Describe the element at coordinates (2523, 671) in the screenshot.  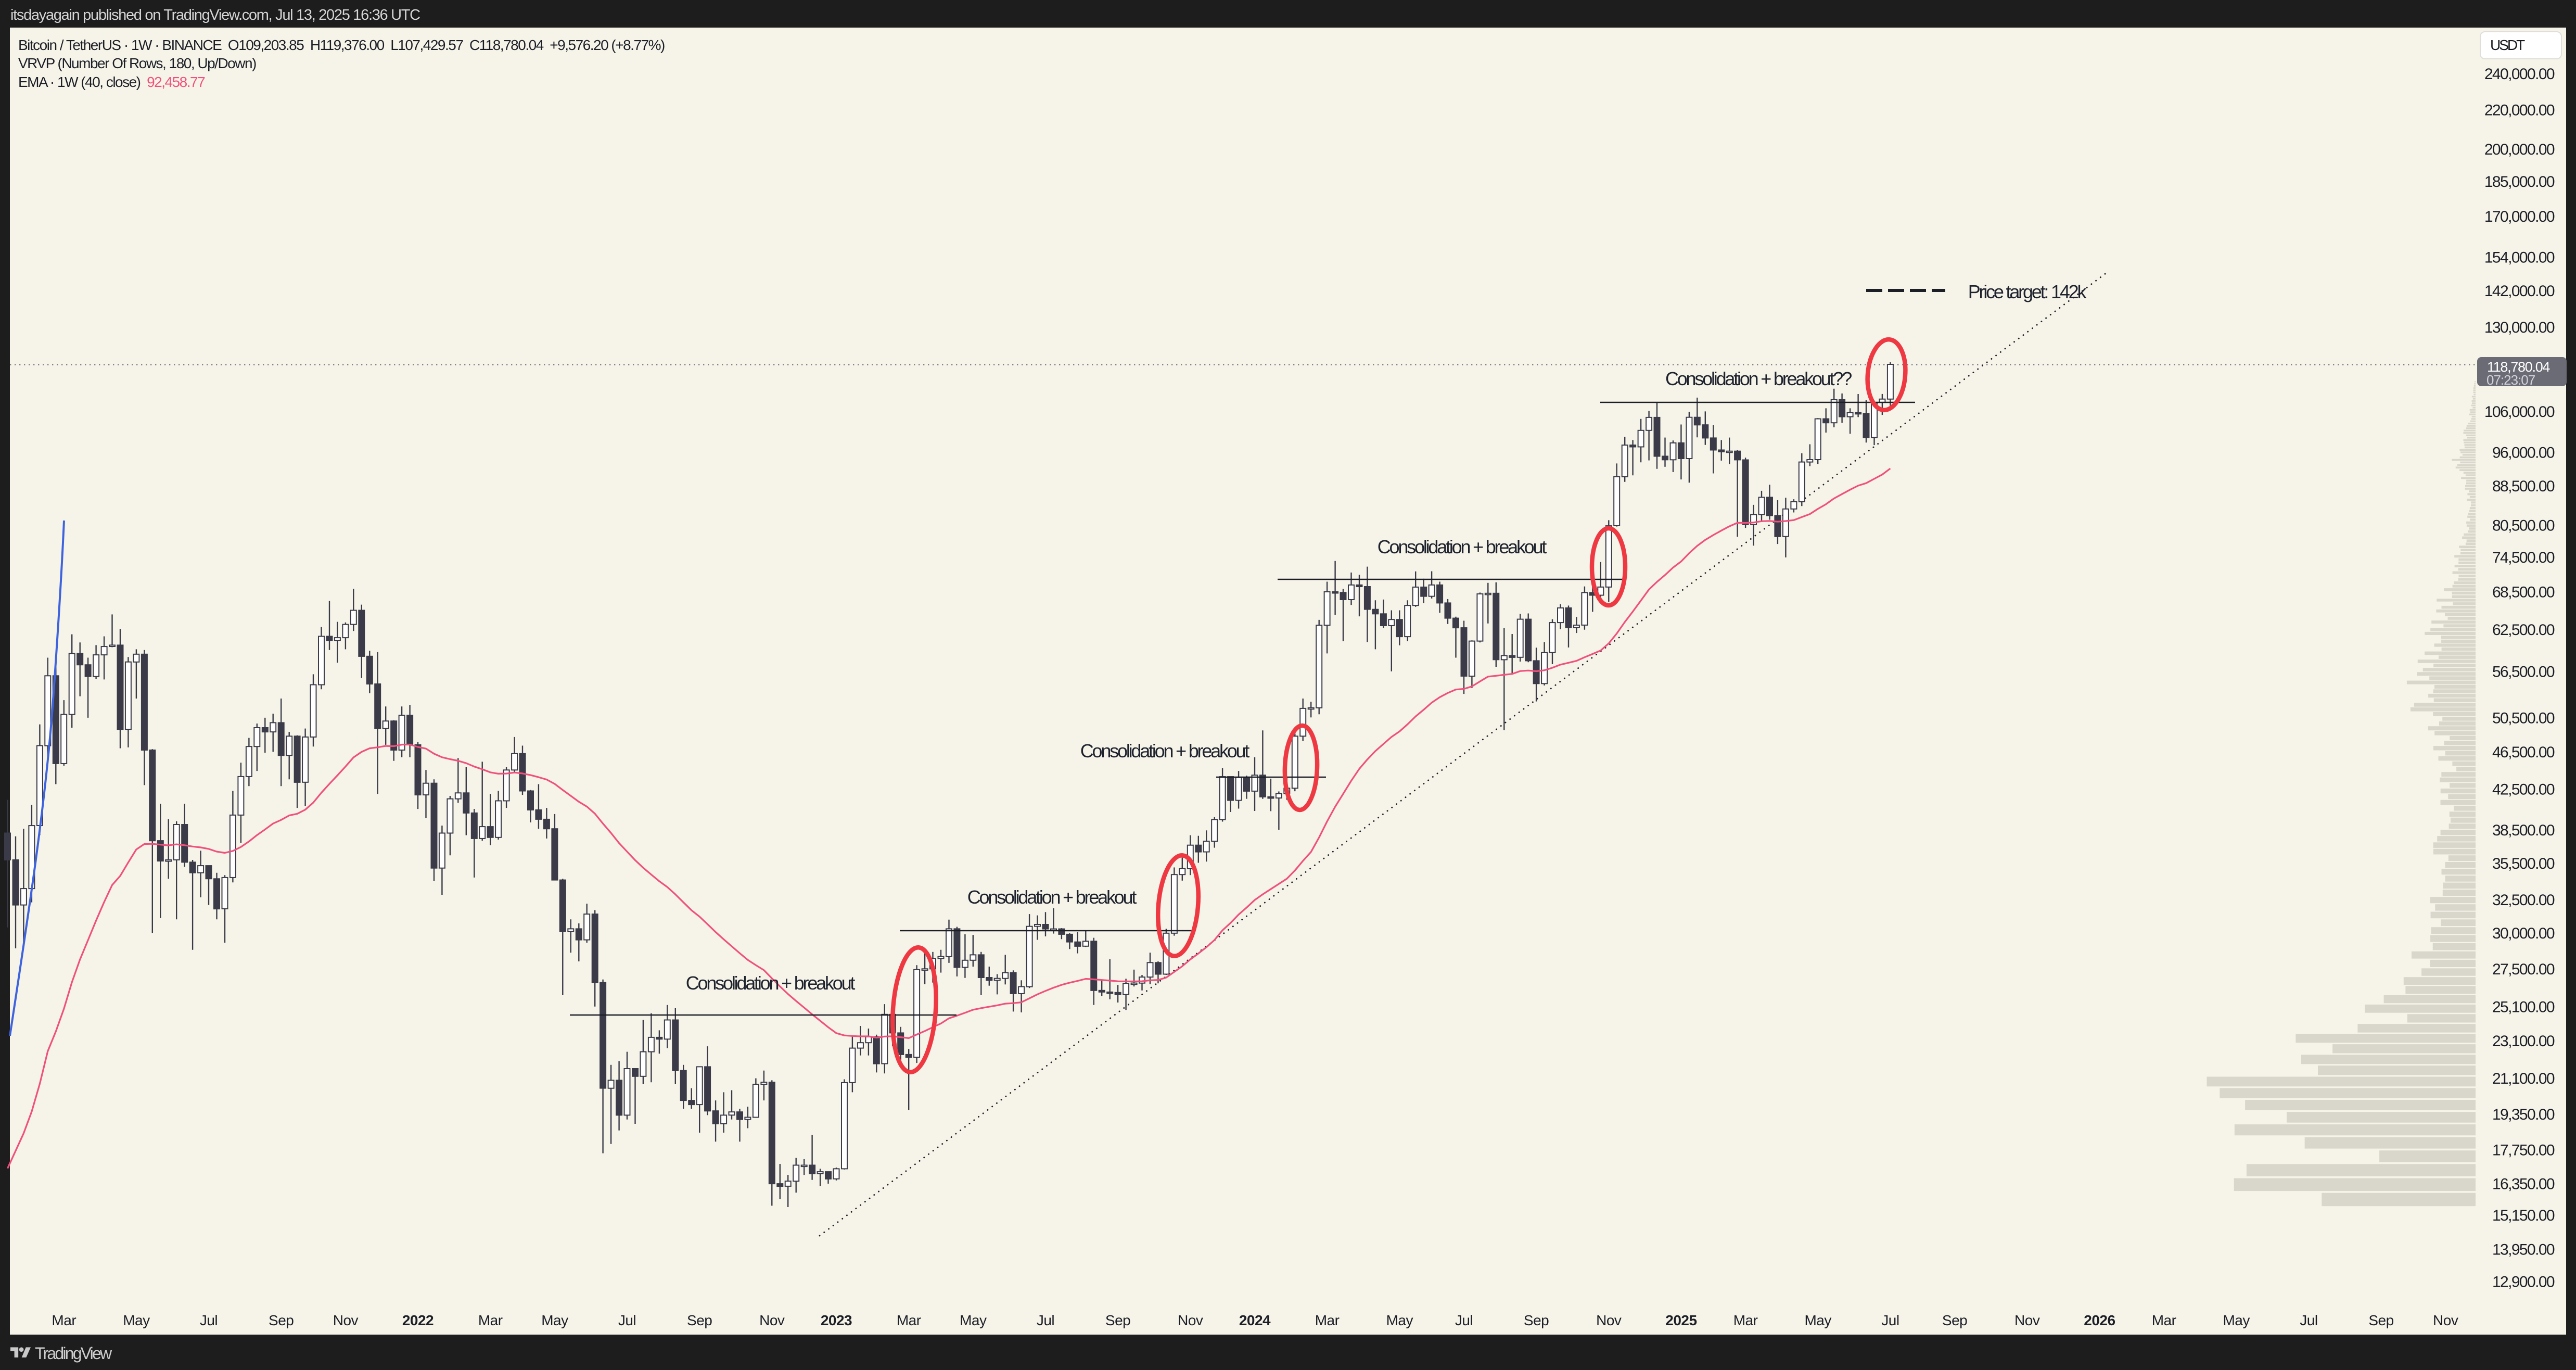
I see `svg-text: 56,500.00` at that location.